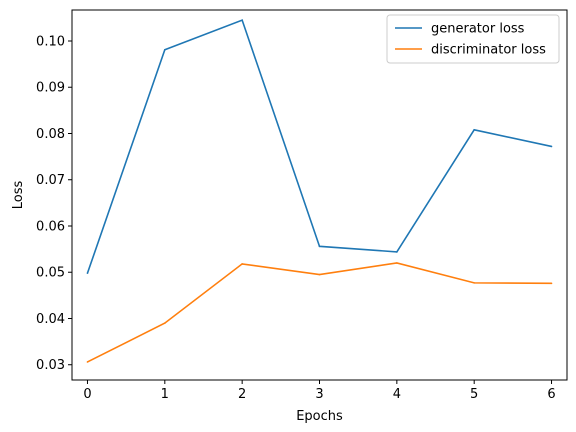 Image resolution: width=576 pixels, height=432 pixels. I want to click on y-tick-label: 0.09, so click(50, 88).